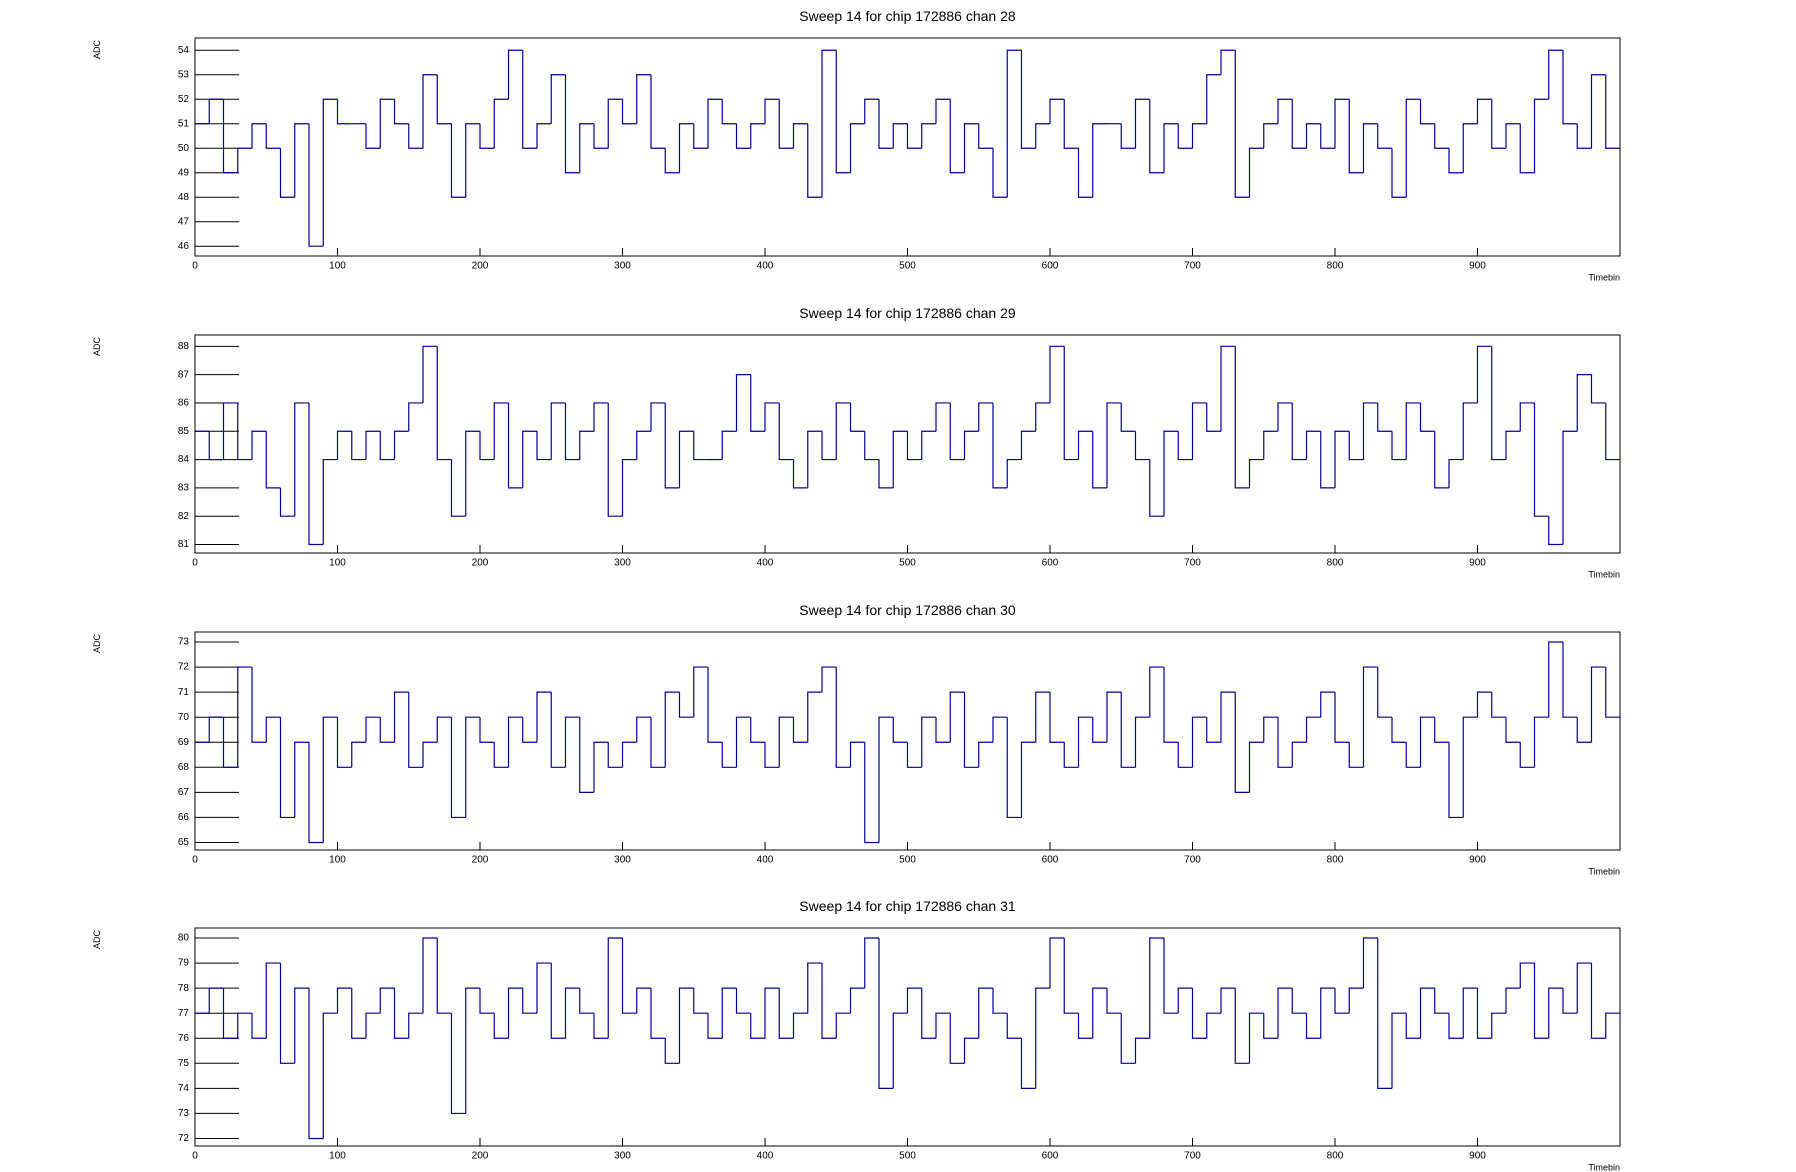 The width and height of the screenshot is (1796, 1172). I want to click on y-tick-label: 48, so click(184, 197).